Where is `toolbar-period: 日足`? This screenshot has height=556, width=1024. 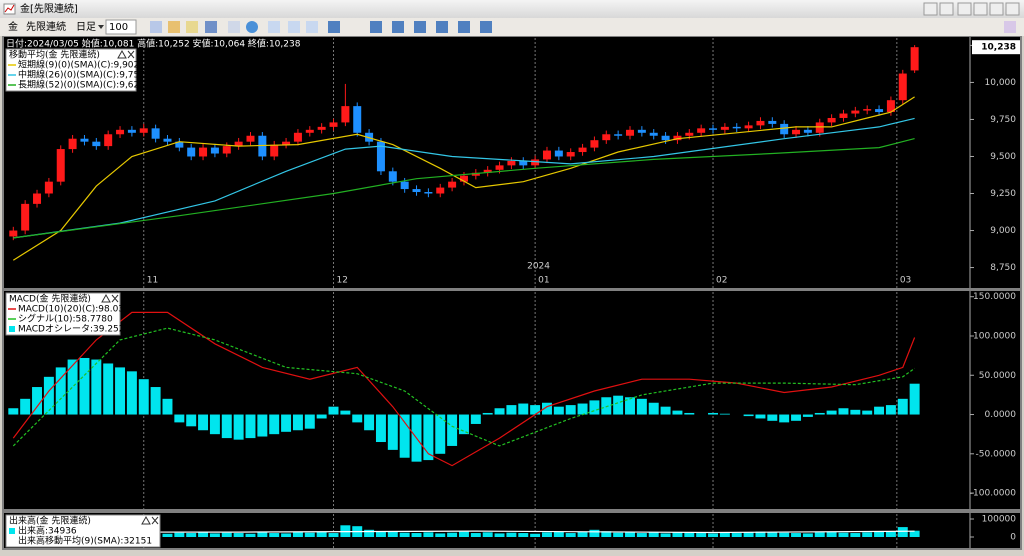
toolbar-period: 日足 is located at coordinates (86, 27).